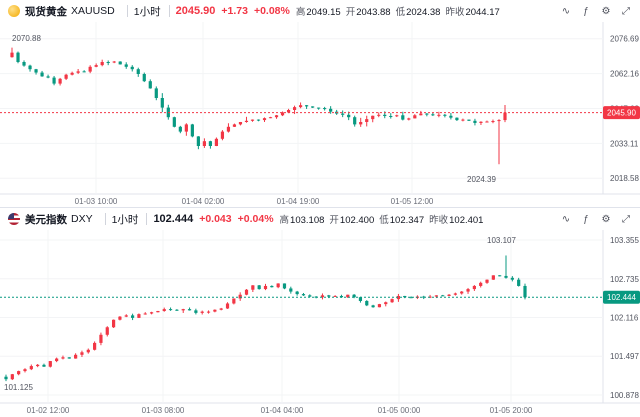 The height and width of the screenshot is (417, 640). I want to click on symbol-code: DXY, so click(82, 219).